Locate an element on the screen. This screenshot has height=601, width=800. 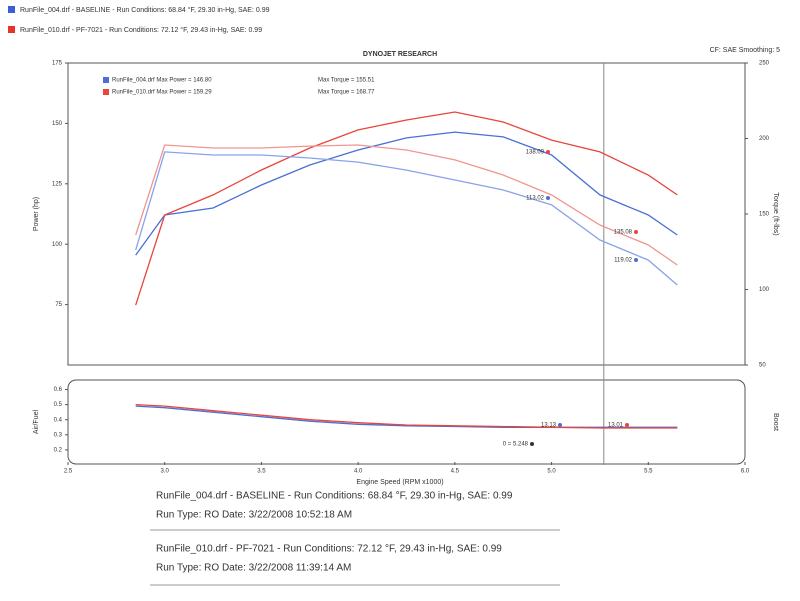
x-axis-label: Engine Speed (RPM x1000) is located at coordinates (399, 482).